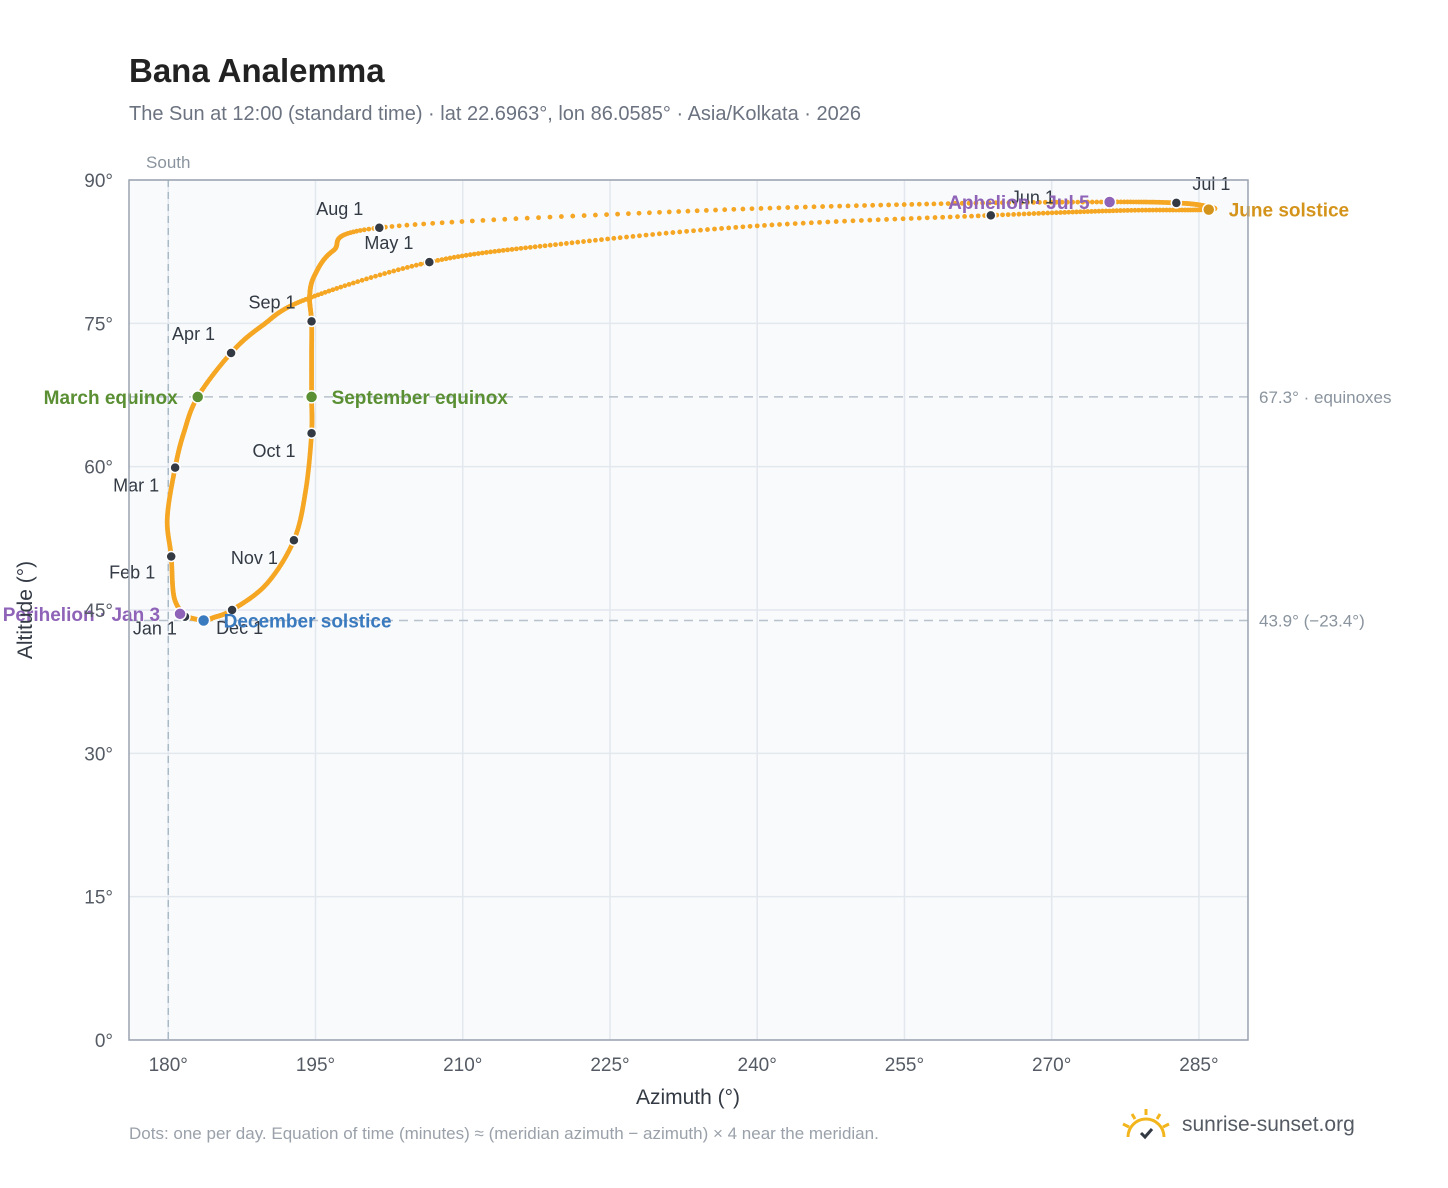 Image resolution: width=1448 pixels, height=1188 pixels. I want to click on event-marker, so click(1208, 209).